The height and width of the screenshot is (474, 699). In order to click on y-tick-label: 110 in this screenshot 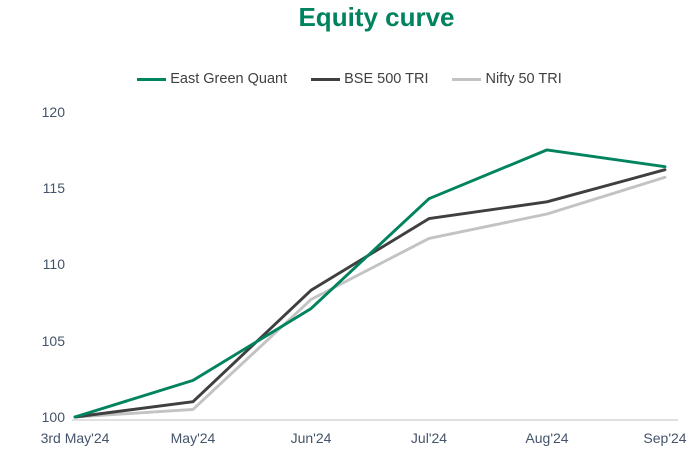, I will do `click(53, 264)`.